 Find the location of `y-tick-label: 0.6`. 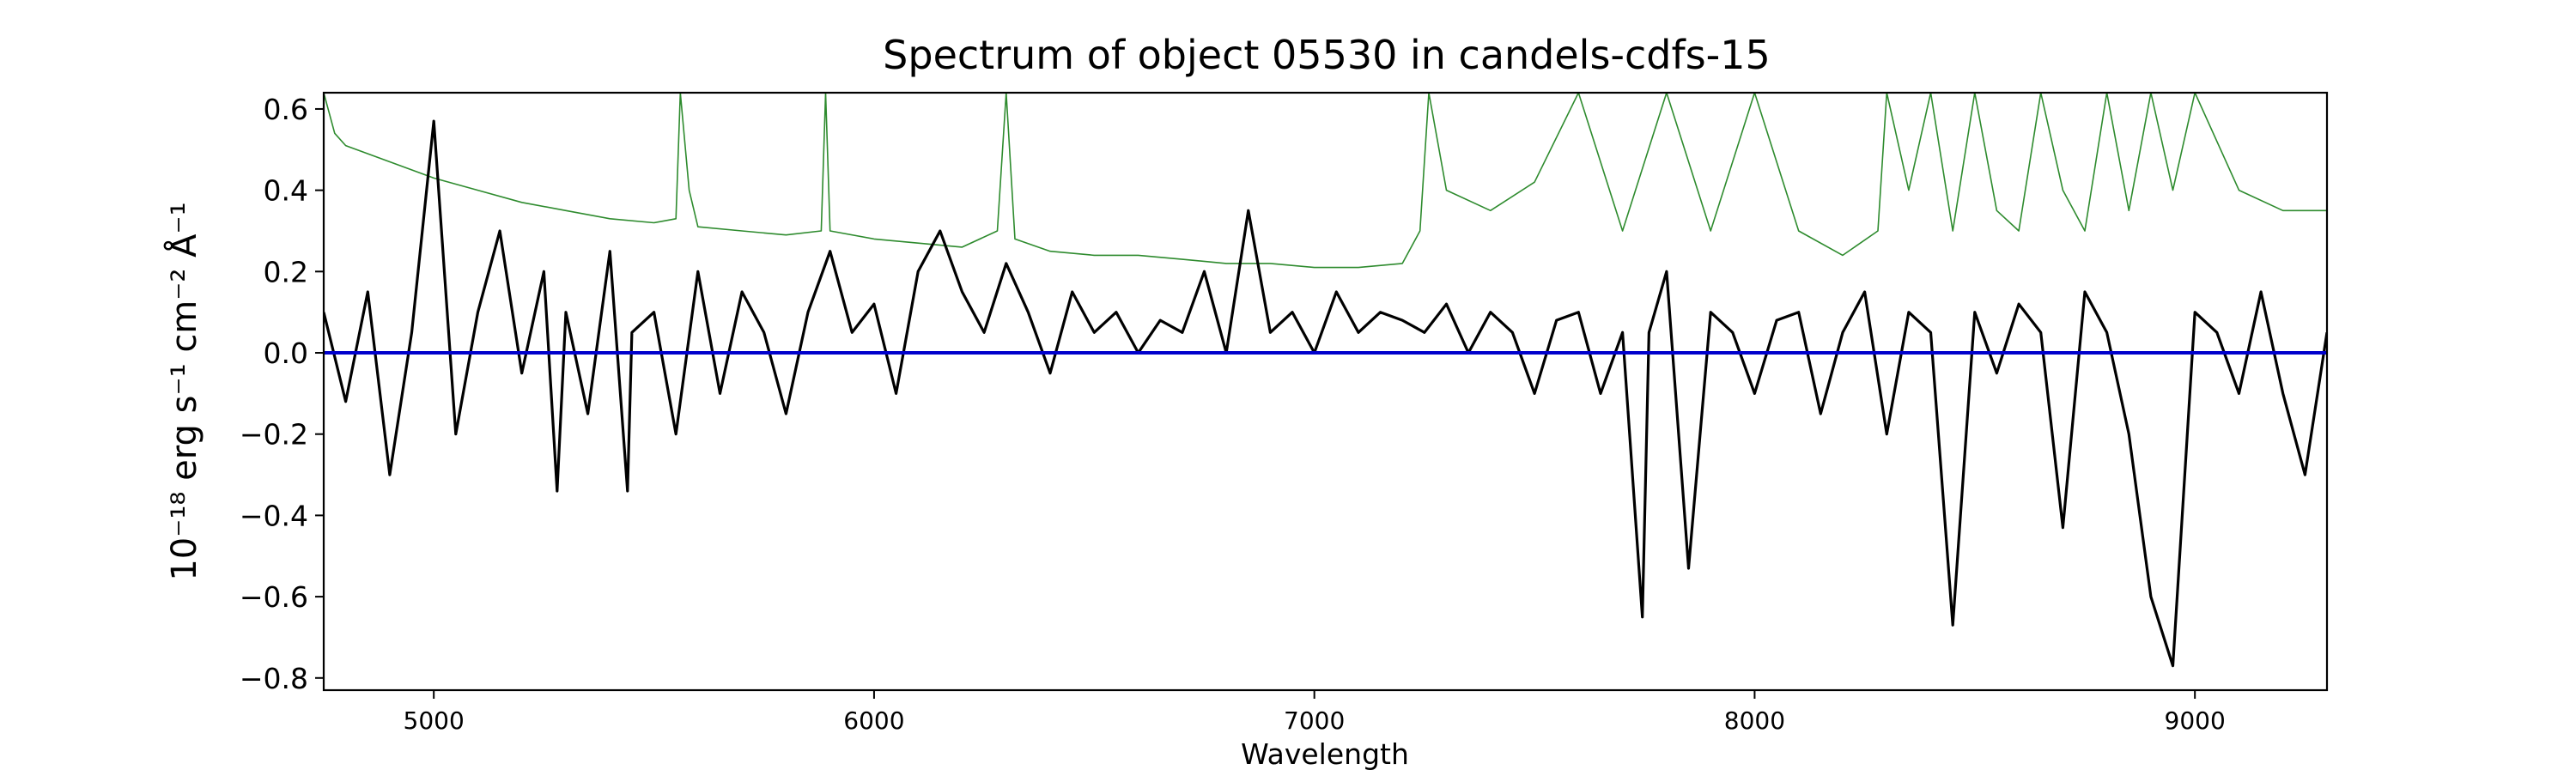

y-tick-label: 0.6 is located at coordinates (286, 109).